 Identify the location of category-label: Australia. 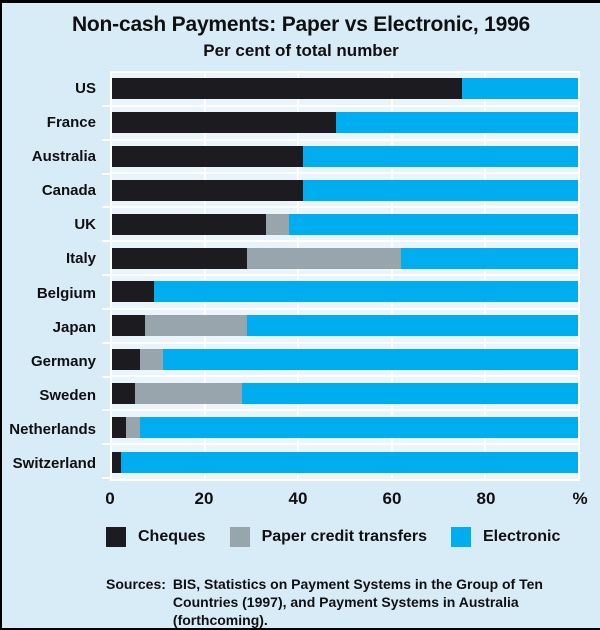
(63, 156).